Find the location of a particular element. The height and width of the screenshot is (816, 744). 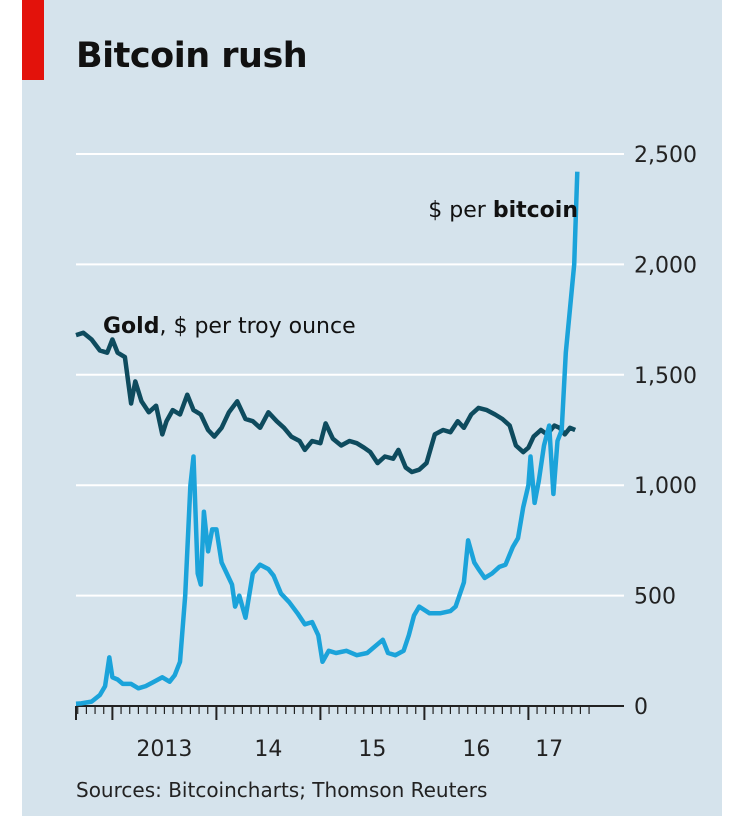

chart-title: Bitcoin rush is located at coordinates (192, 56).